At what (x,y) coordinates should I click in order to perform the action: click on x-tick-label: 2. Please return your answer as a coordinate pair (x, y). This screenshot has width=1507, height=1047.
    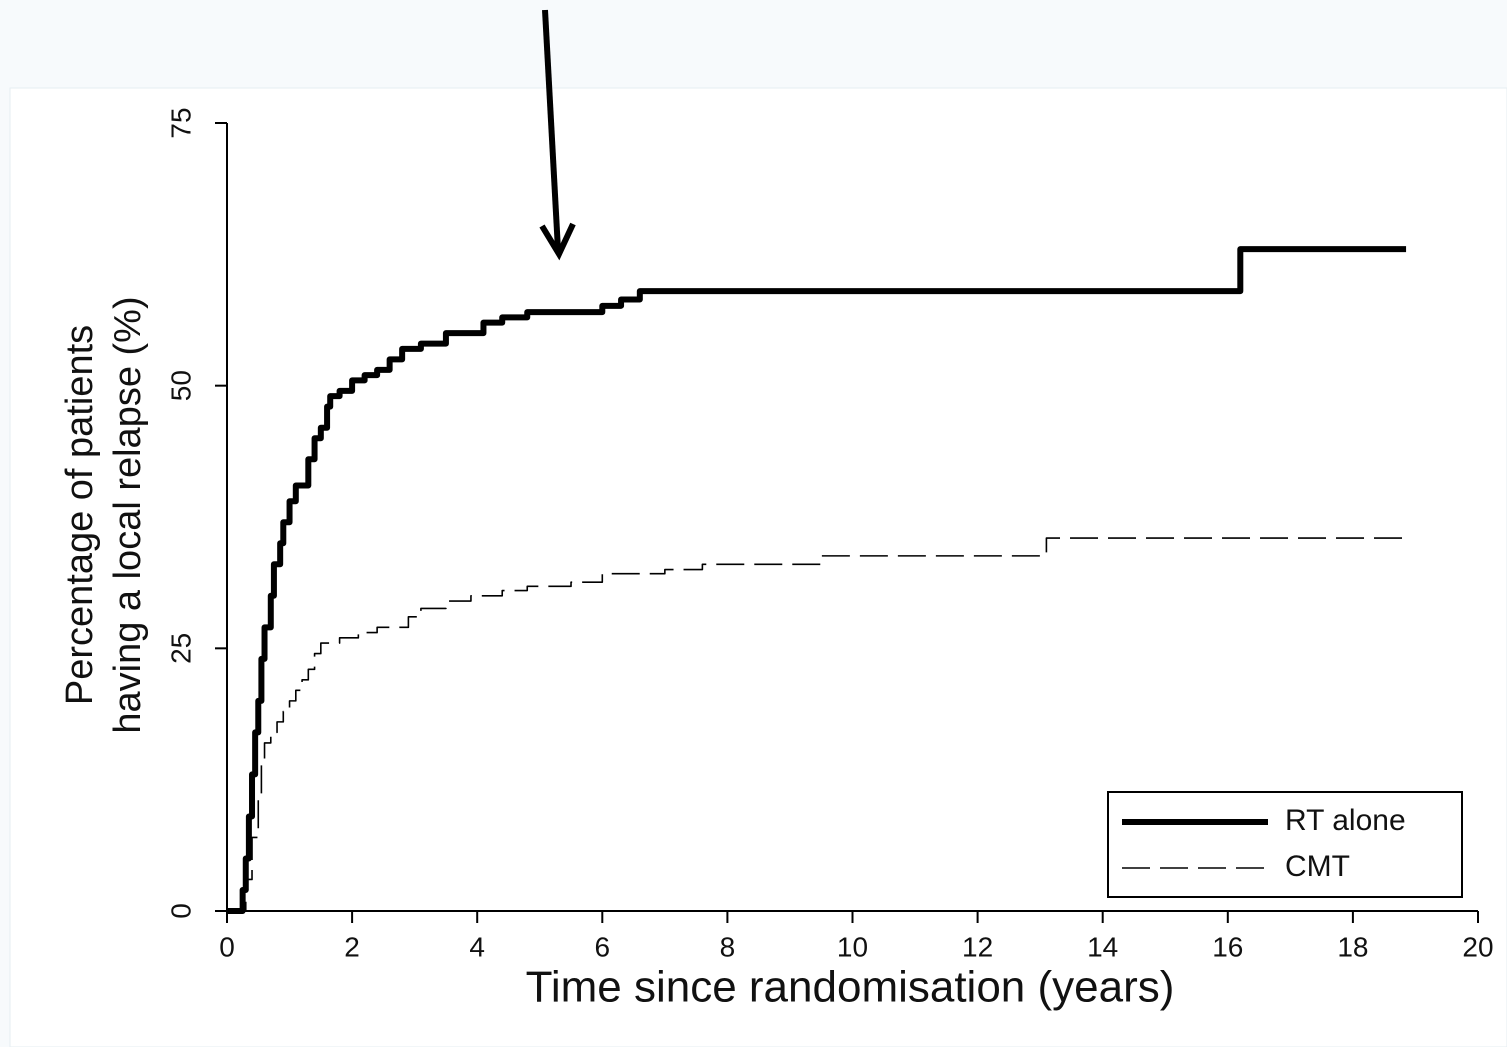
    Looking at the image, I should click on (352, 946).